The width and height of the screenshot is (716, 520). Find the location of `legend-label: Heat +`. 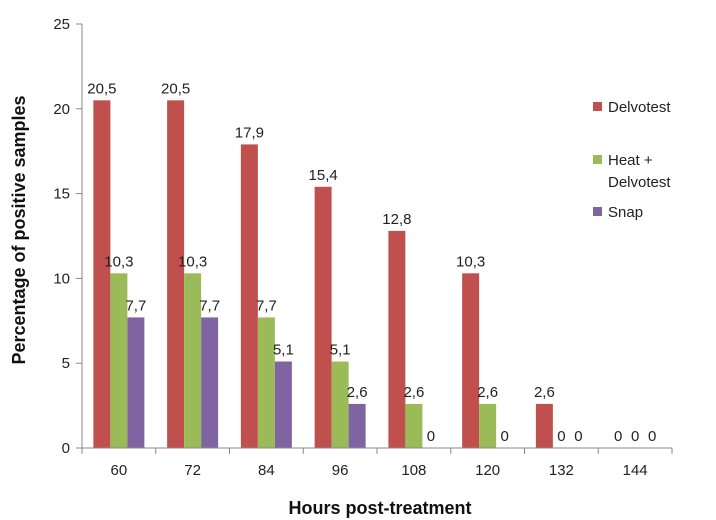

legend-label: Heat + is located at coordinates (630, 160).